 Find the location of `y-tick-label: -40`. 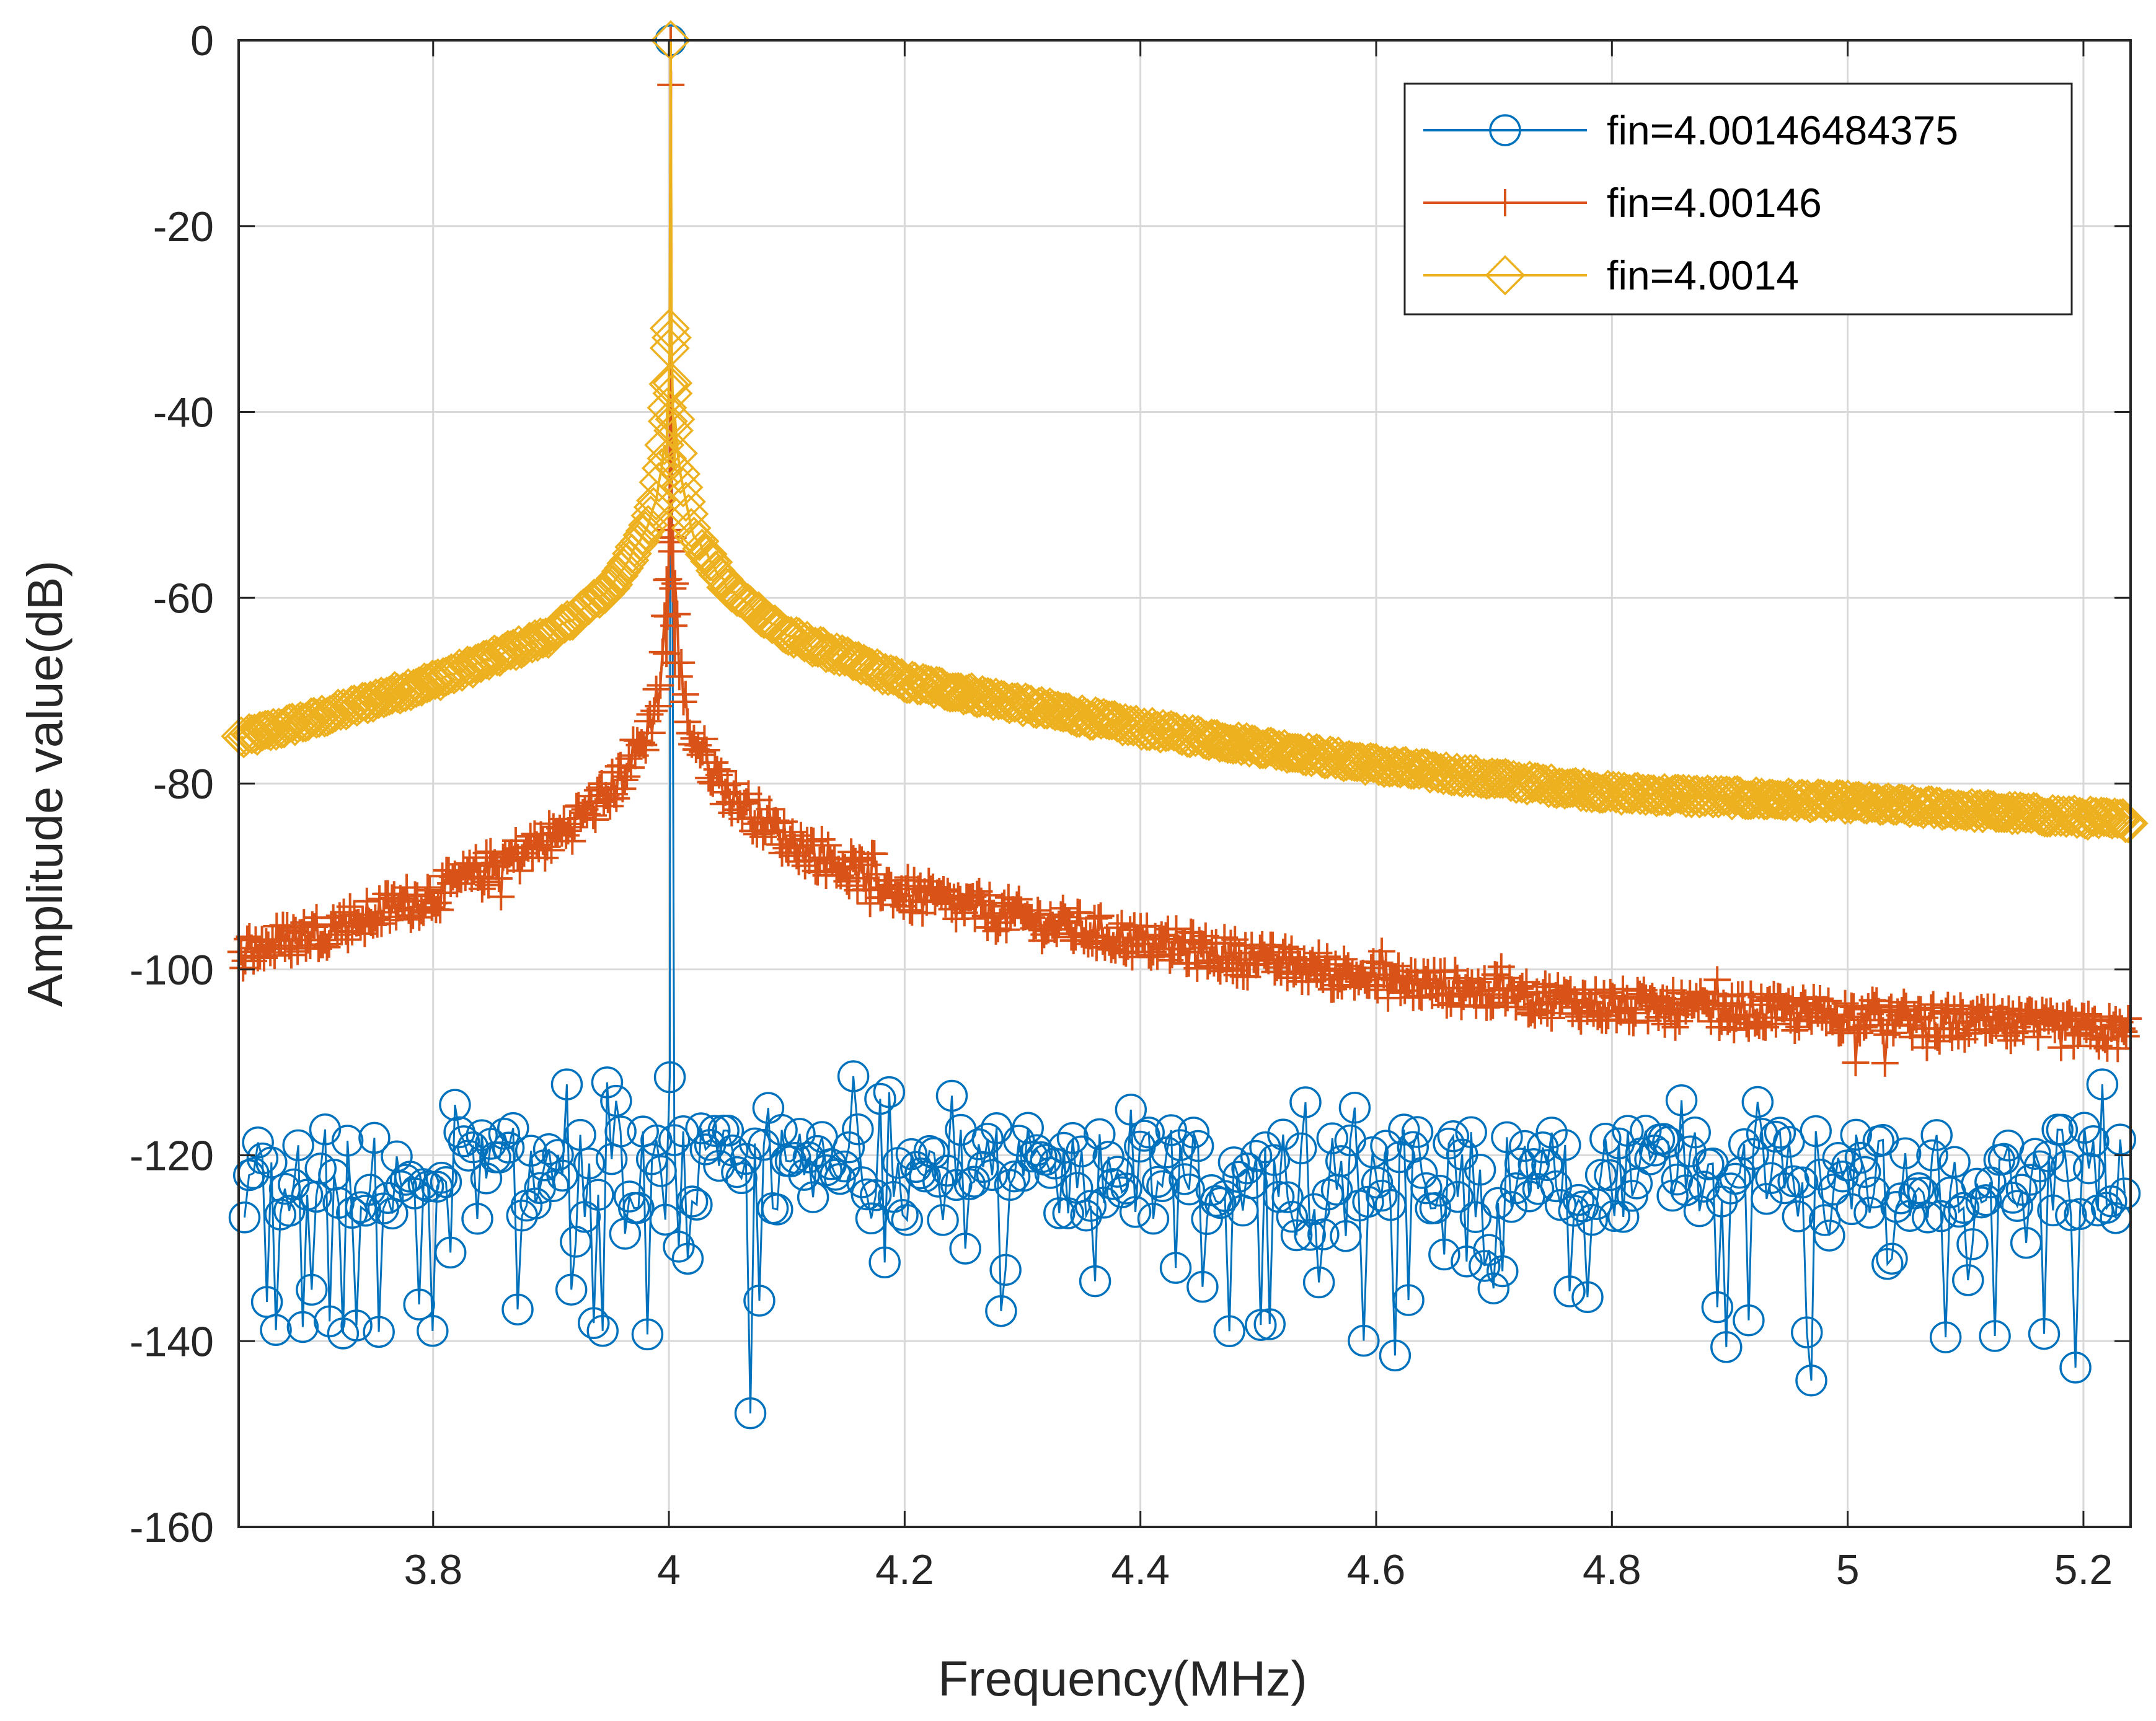

y-tick-label: -40 is located at coordinates (183, 412).